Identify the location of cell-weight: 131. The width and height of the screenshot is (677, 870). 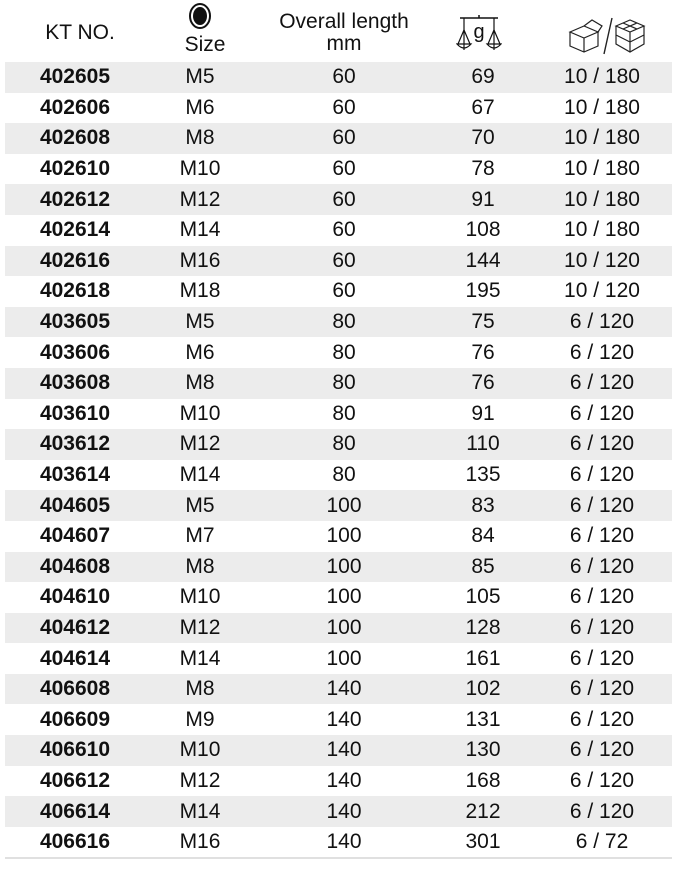
(483, 719).